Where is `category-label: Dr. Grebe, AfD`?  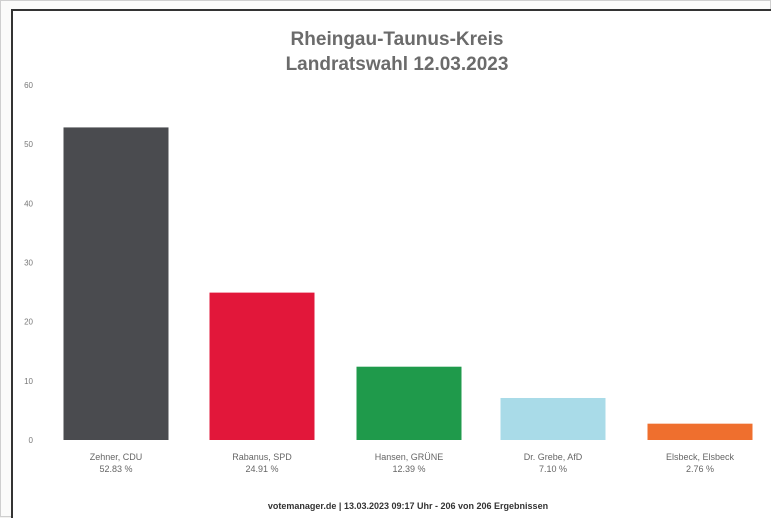 category-label: Dr. Grebe, AfD is located at coordinates (553, 457).